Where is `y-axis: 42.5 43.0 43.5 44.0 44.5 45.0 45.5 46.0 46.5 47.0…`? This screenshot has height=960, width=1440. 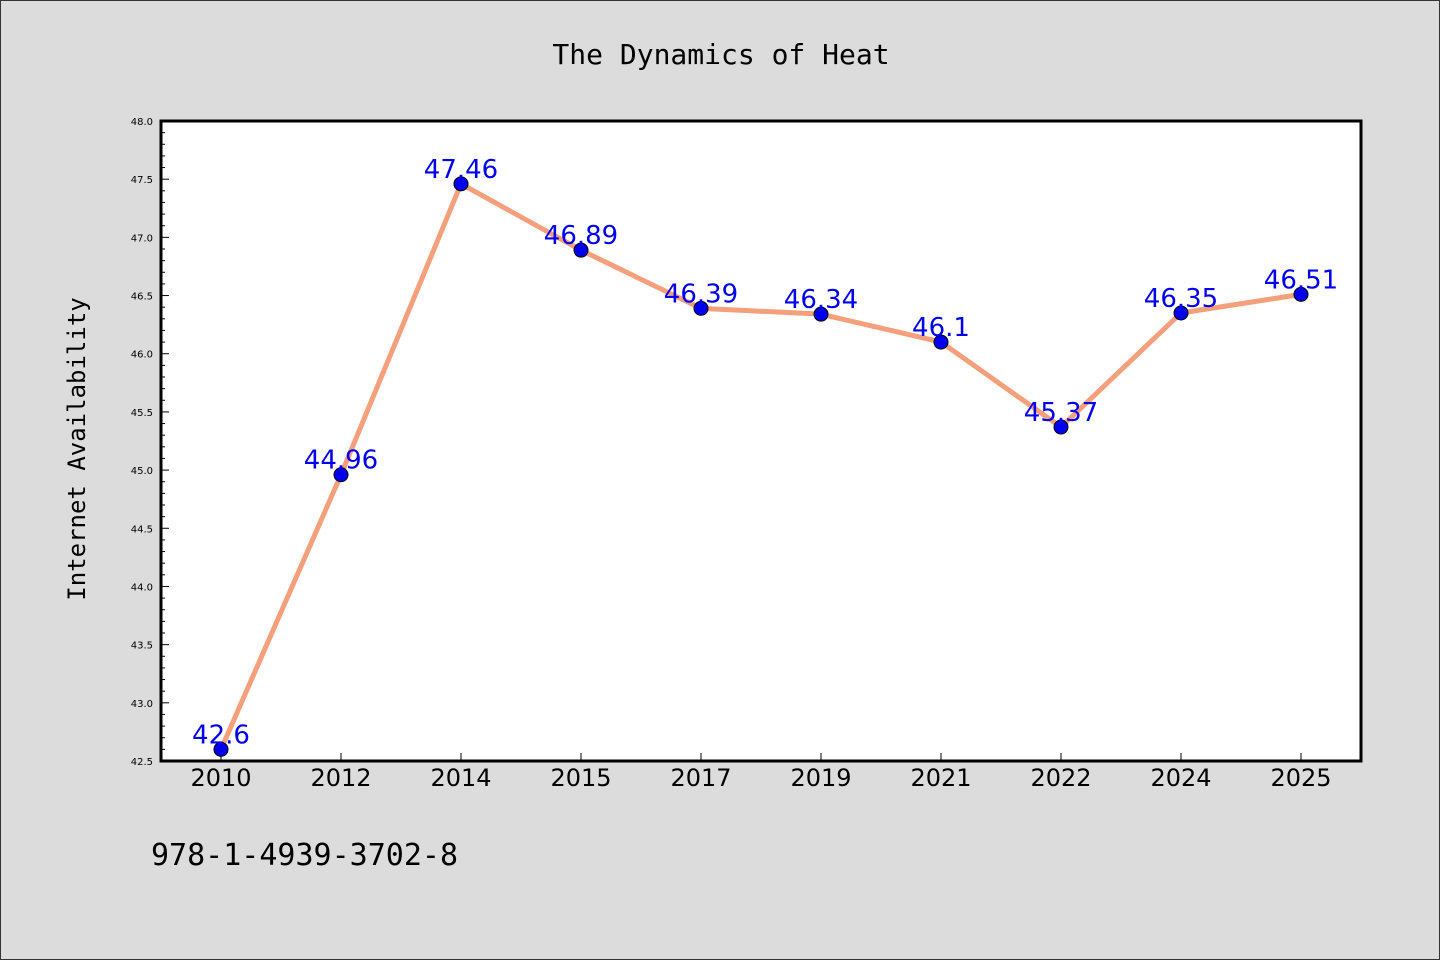 y-axis: 42.5 43.0 43.5 44.0 44.5 45.0 45.5 46.0 46.5 47.0… is located at coordinates (150, 442).